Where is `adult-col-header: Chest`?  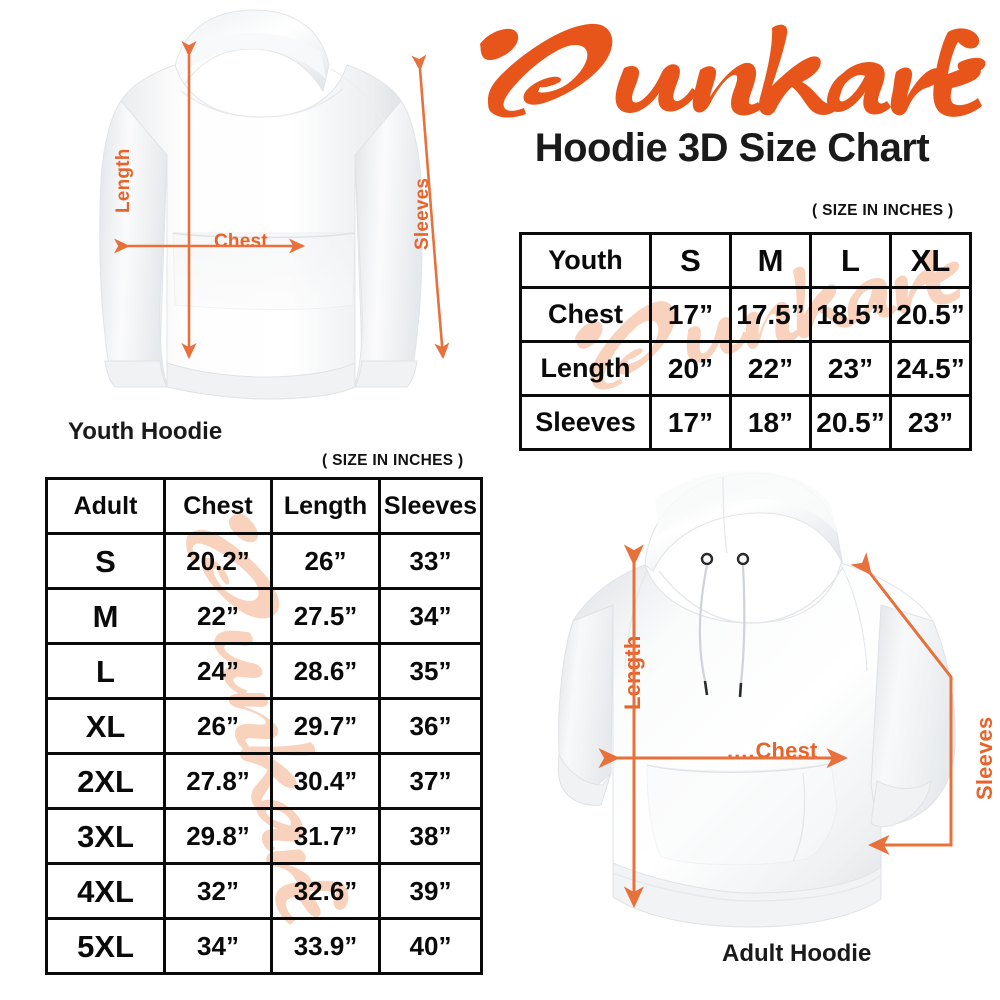
adult-col-header: Chest is located at coordinates (218, 506).